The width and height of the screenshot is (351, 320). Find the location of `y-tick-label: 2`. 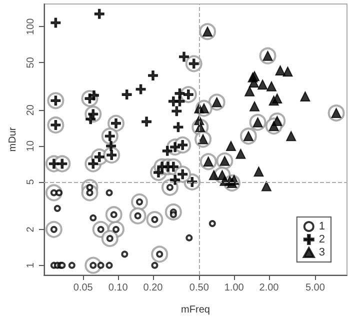

y-tick-label: 2 is located at coordinates (31, 229).